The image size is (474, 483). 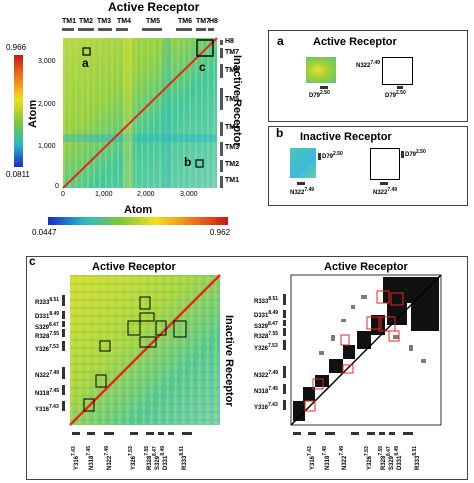 What do you see at coordinates (145, 350) in the screenshot?
I see `panel-c-heatmap` at bounding box center [145, 350].